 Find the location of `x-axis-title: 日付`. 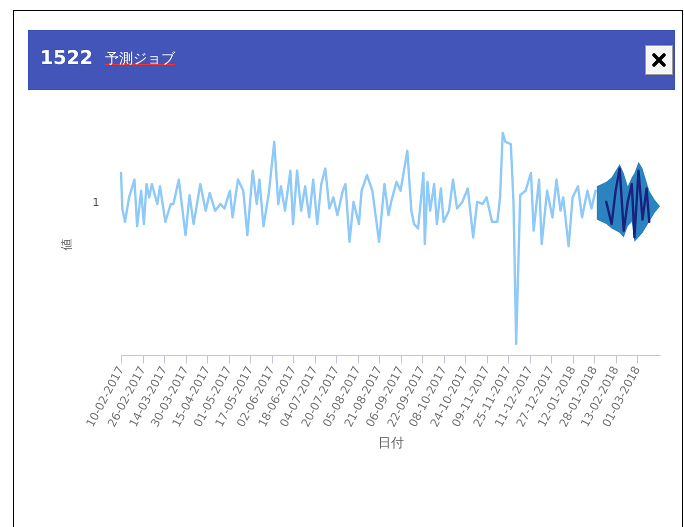

x-axis-title: 日付 is located at coordinates (391, 444).